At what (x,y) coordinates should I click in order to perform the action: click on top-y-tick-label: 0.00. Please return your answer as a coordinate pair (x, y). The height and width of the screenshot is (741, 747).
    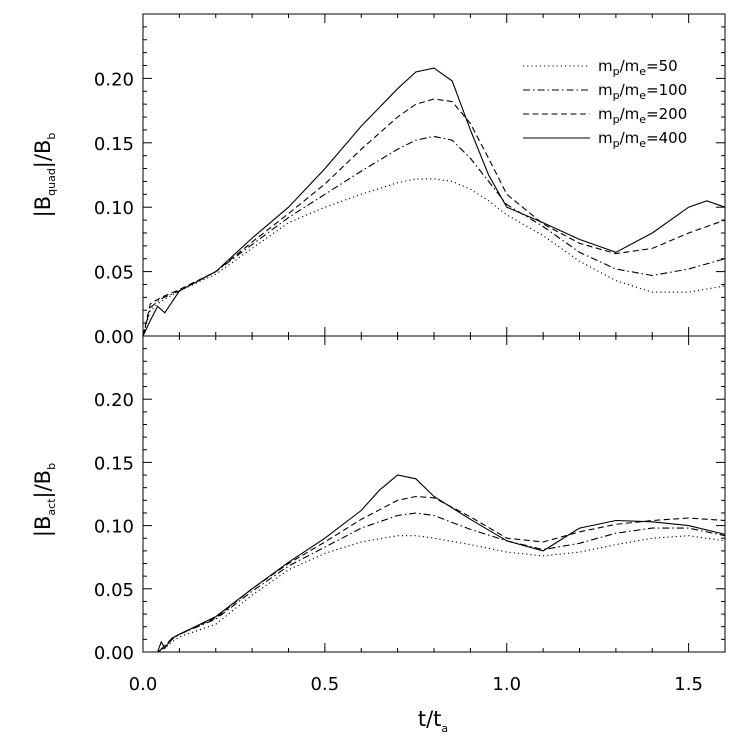
    Looking at the image, I should click on (114, 337).